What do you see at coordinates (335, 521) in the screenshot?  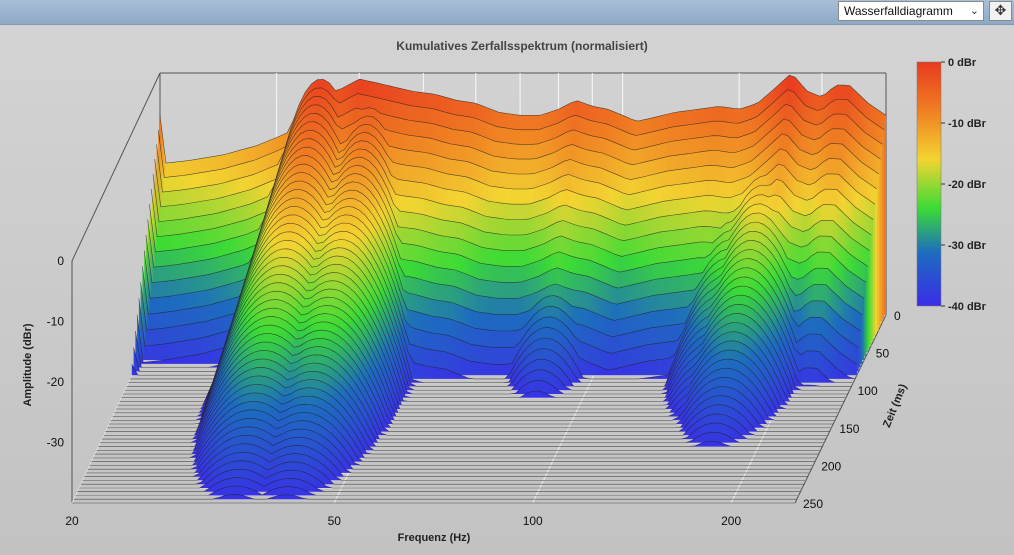 I see `x-tick-label: 50` at bounding box center [335, 521].